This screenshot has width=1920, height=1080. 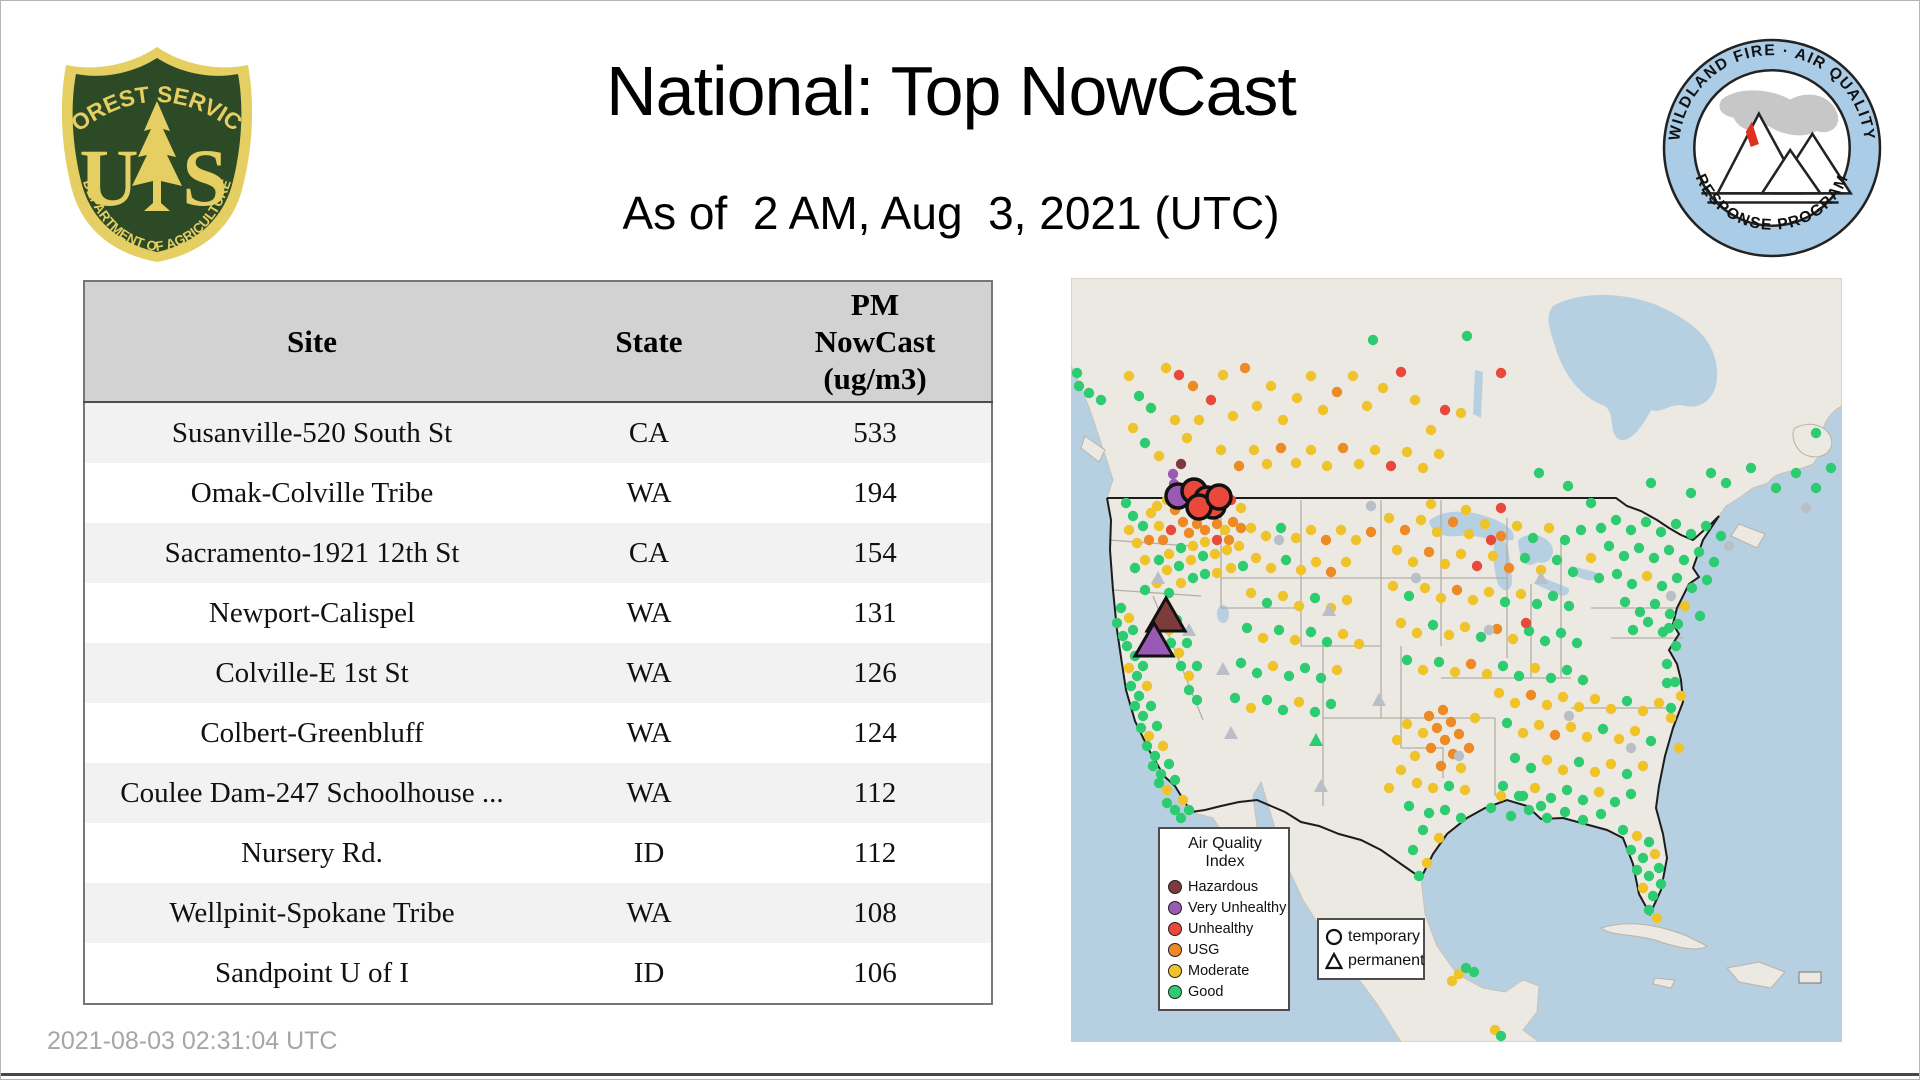 I want to click on aqi-color-swatch, so click(x=1175, y=949).